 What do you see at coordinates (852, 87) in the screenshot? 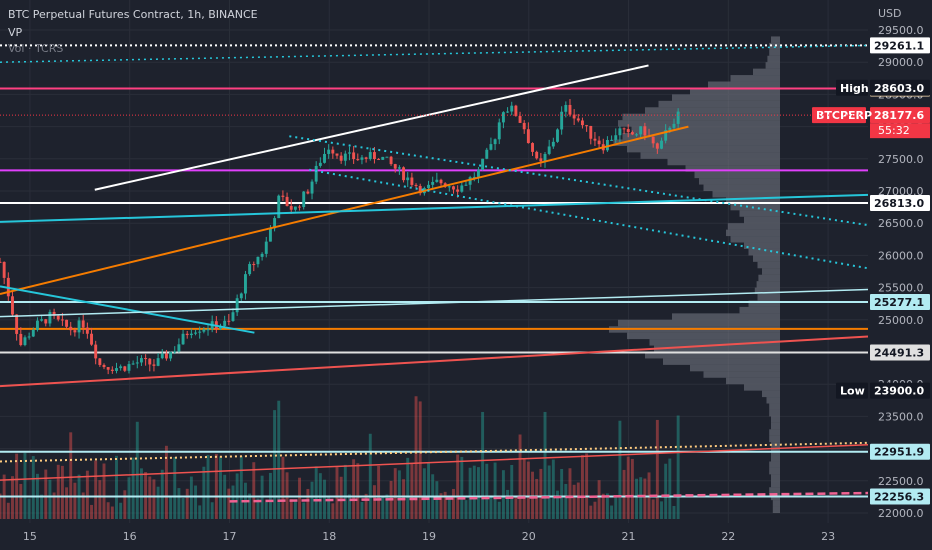
I see `high-label-bg` at bounding box center [852, 87].